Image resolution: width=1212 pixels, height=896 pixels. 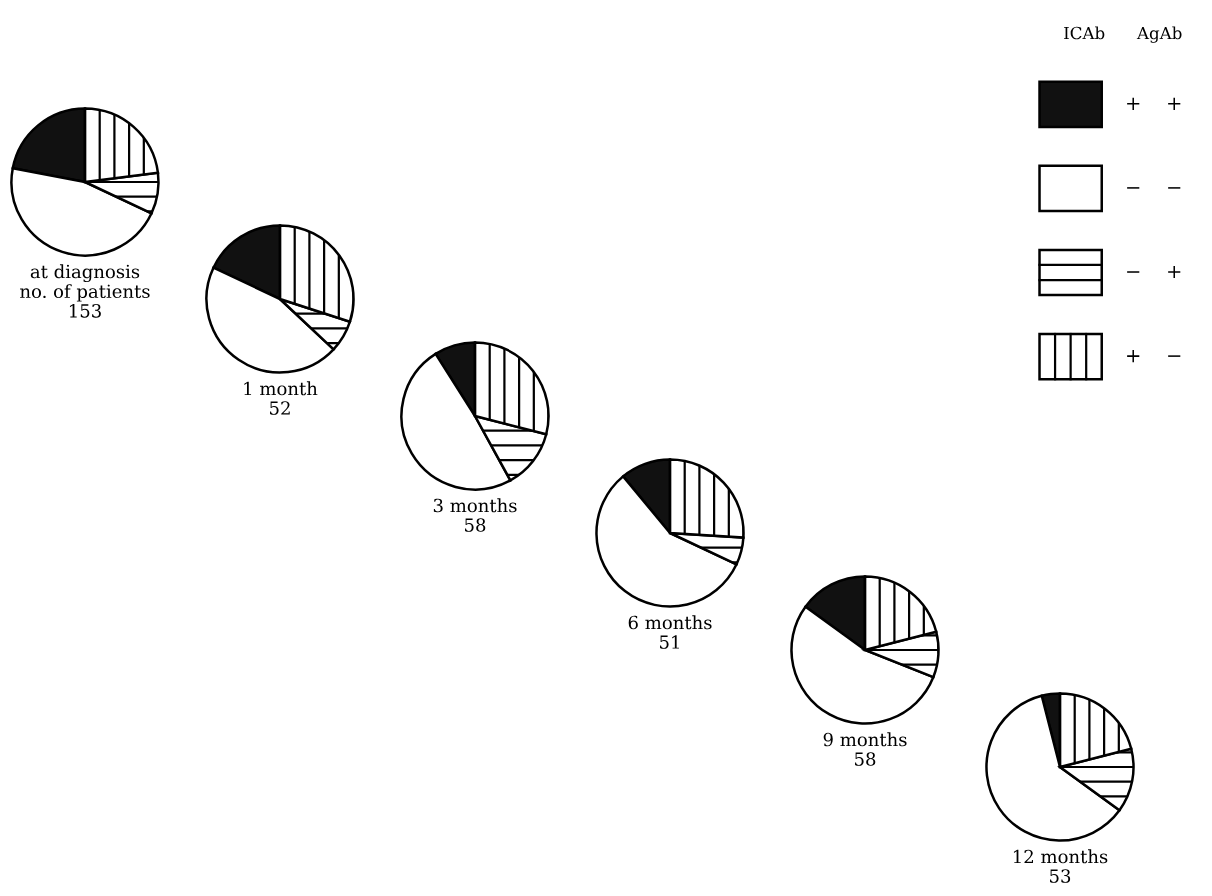 What do you see at coordinates (475, 515) in the screenshot?
I see `text: 3 months 58` at bounding box center [475, 515].